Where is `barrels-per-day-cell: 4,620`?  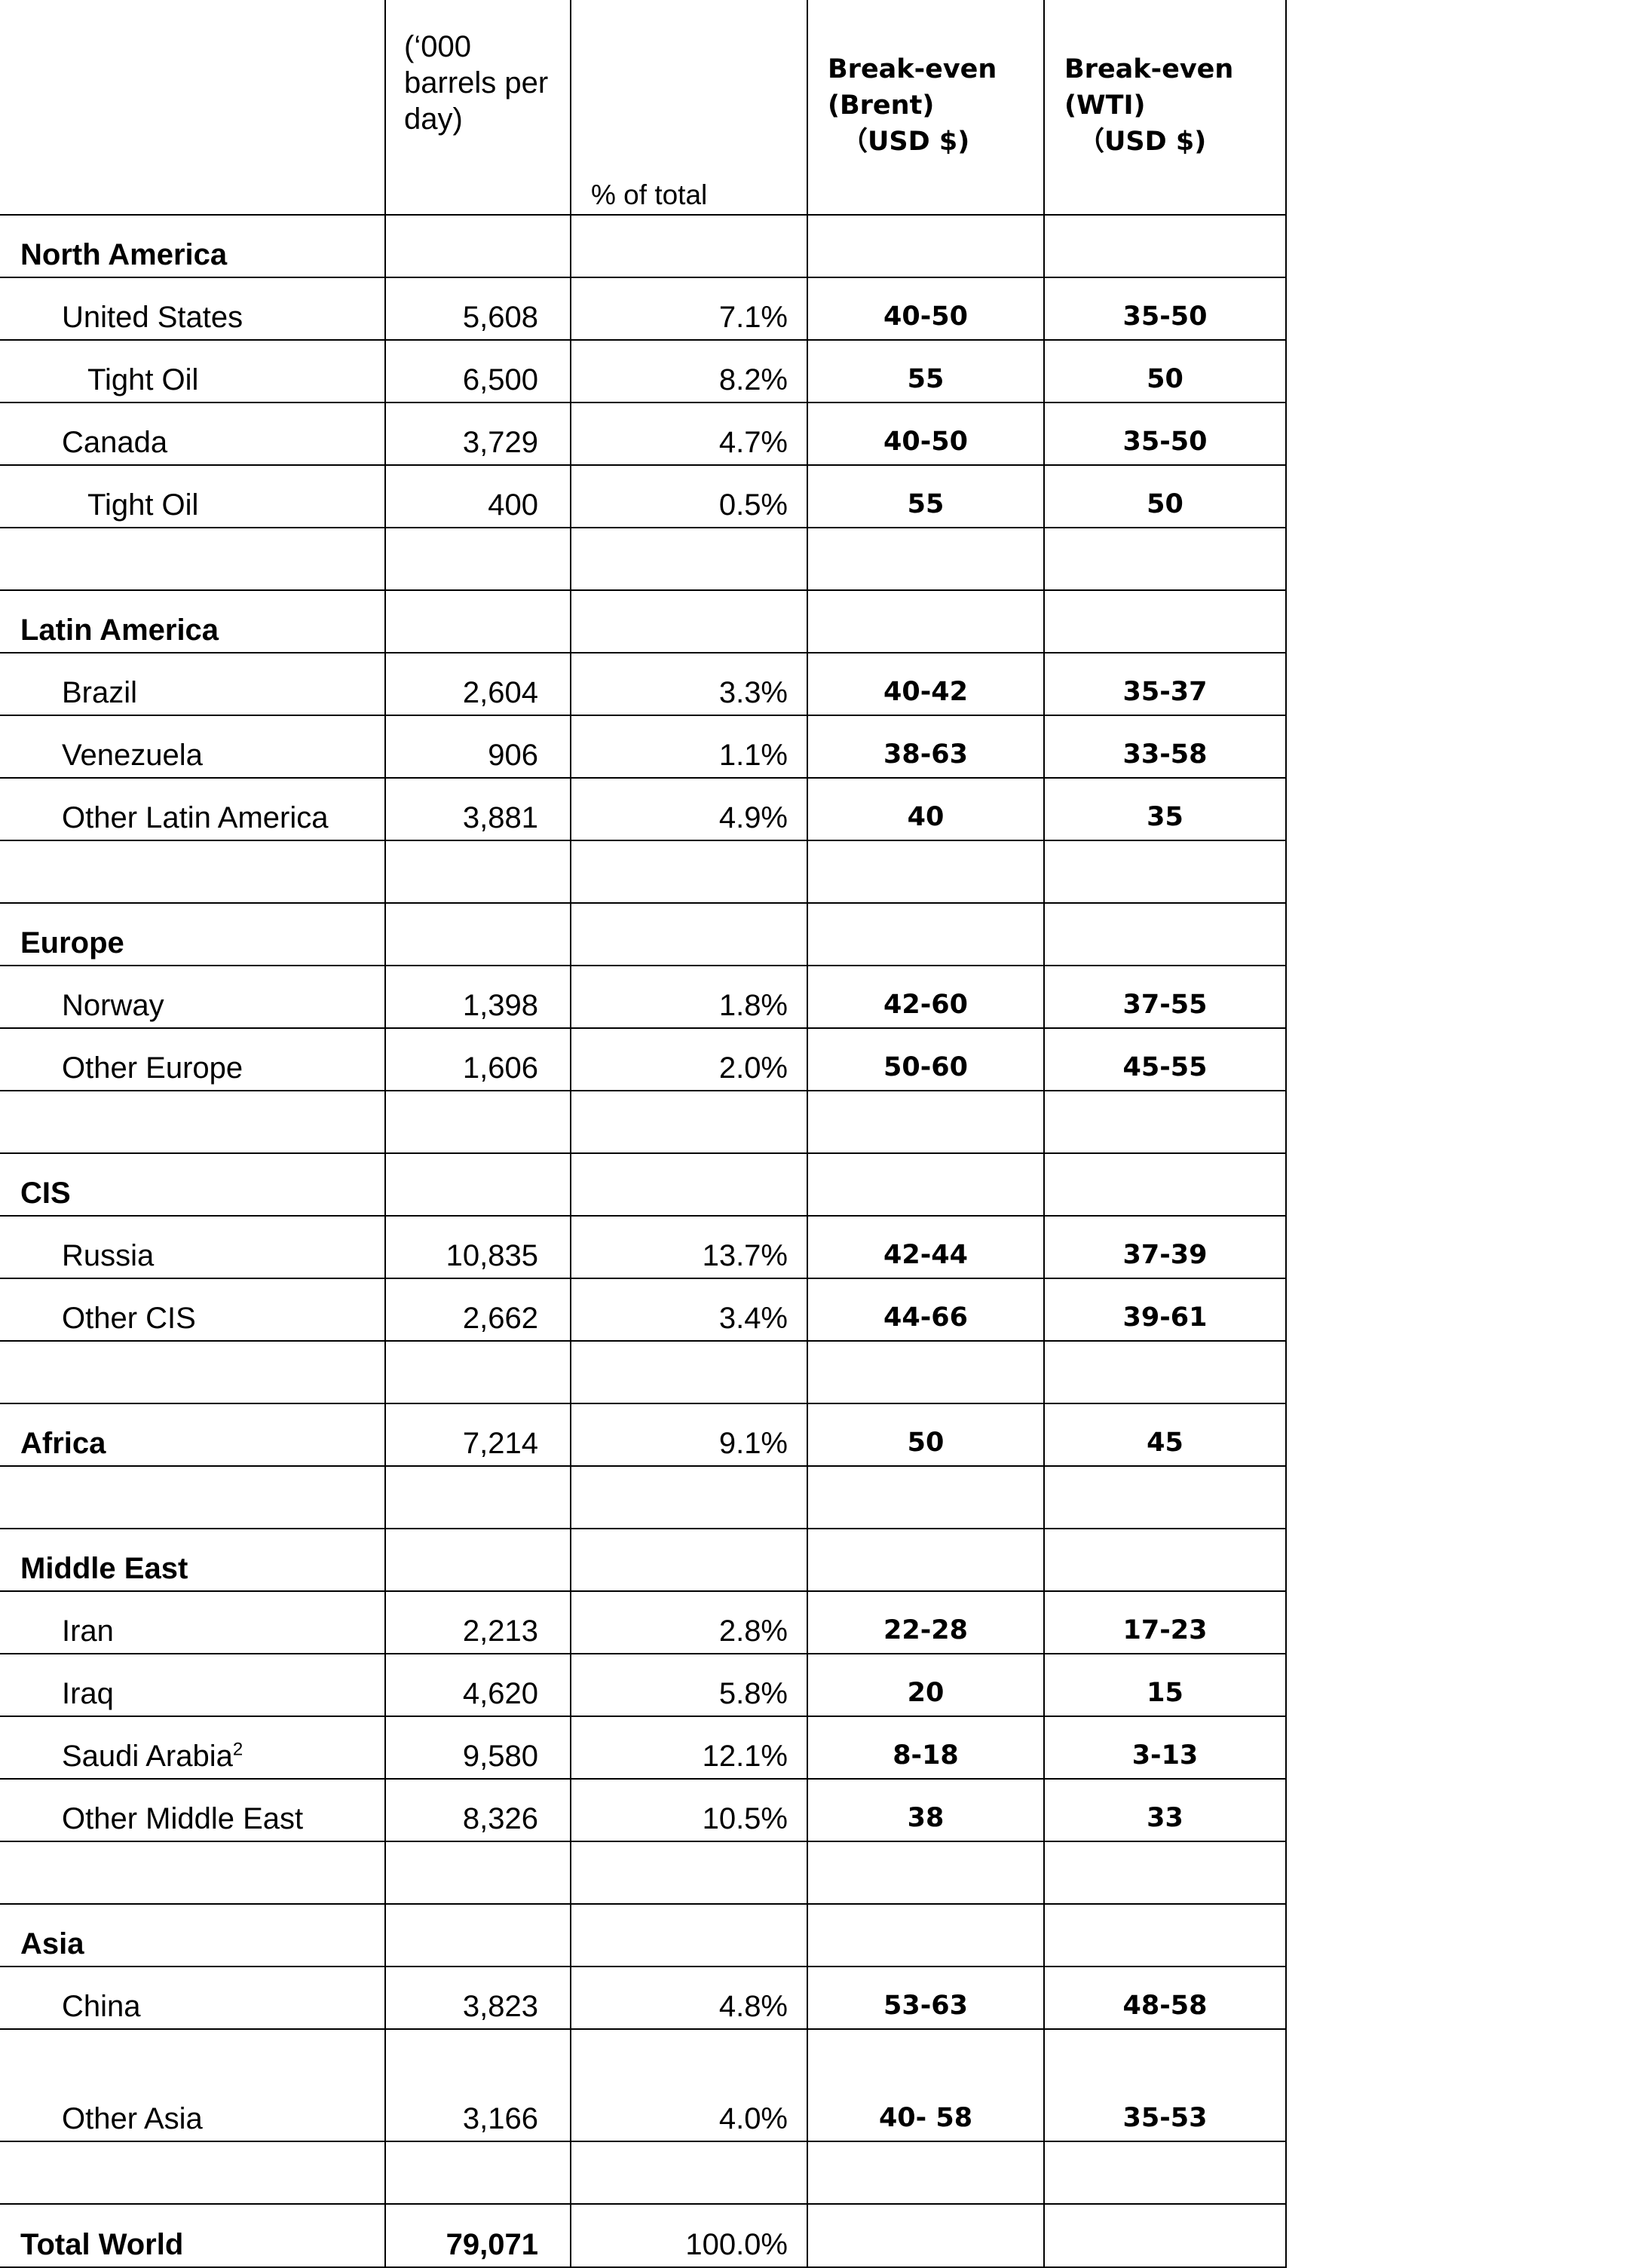
barrels-per-day-cell: 4,620 is located at coordinates (477, 1685).